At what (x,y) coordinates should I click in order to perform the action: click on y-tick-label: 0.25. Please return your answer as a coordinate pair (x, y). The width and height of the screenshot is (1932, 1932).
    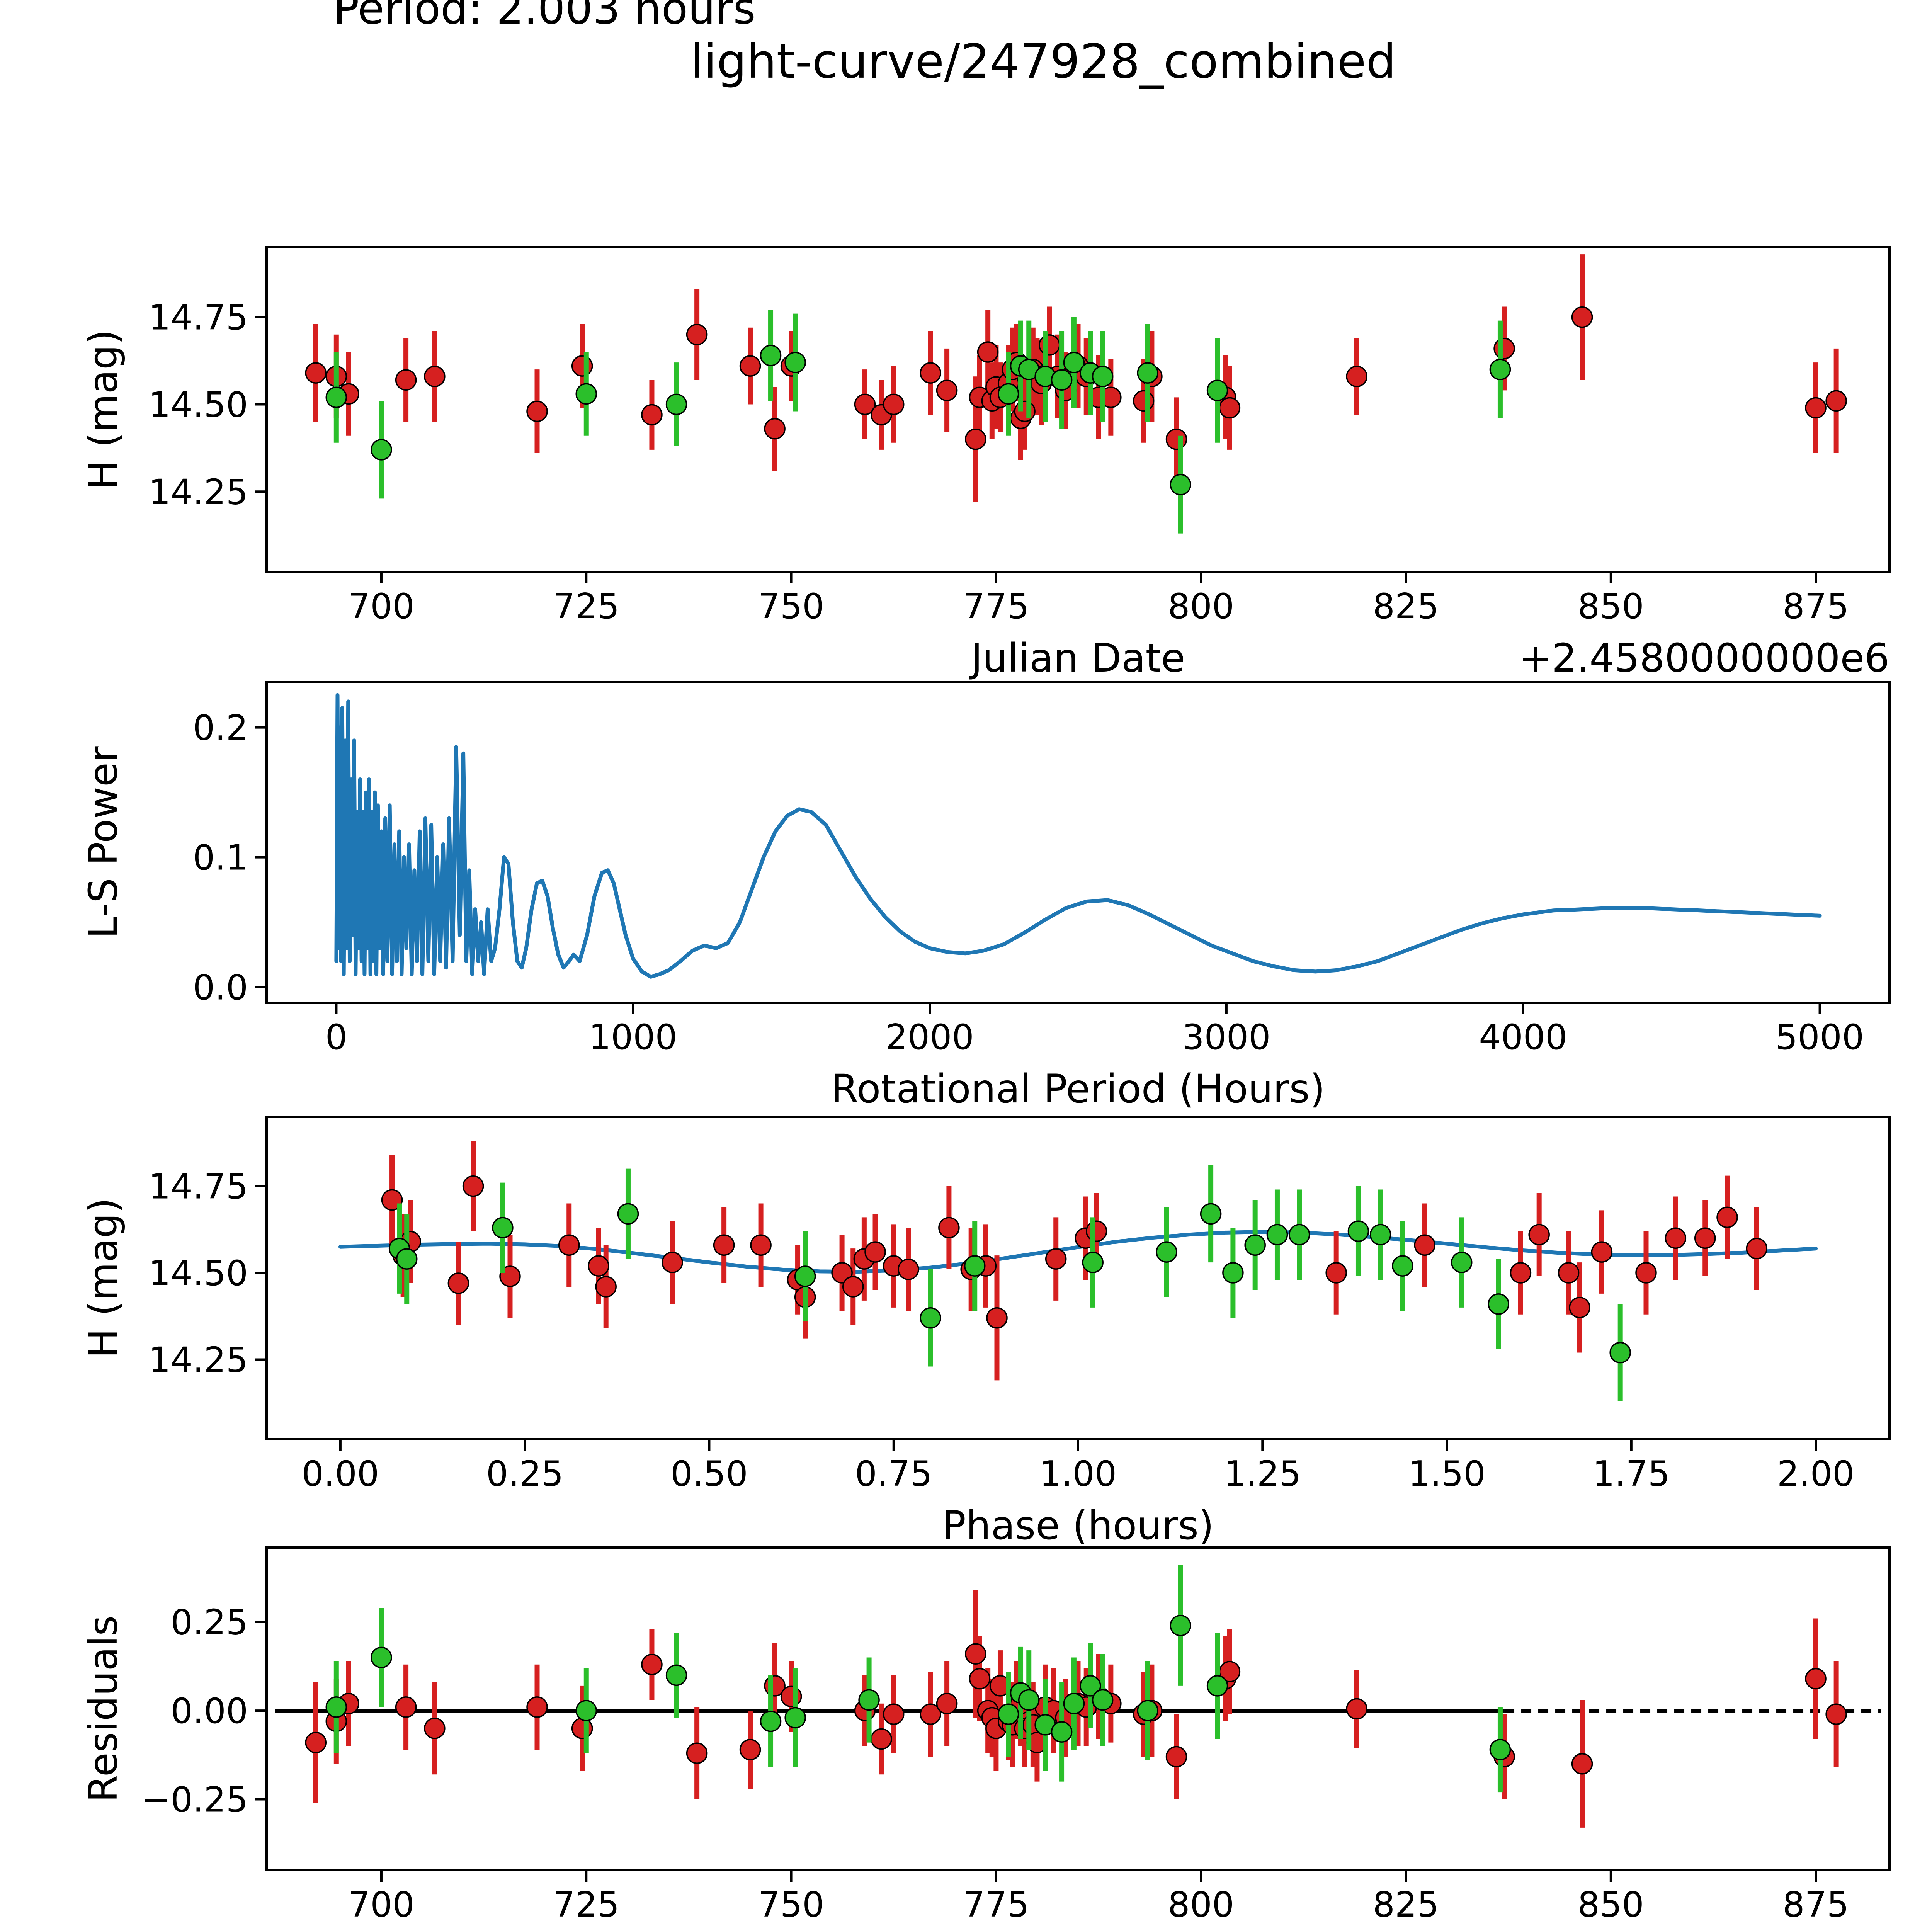
    Looking at the image, I should click on (209, 1623).